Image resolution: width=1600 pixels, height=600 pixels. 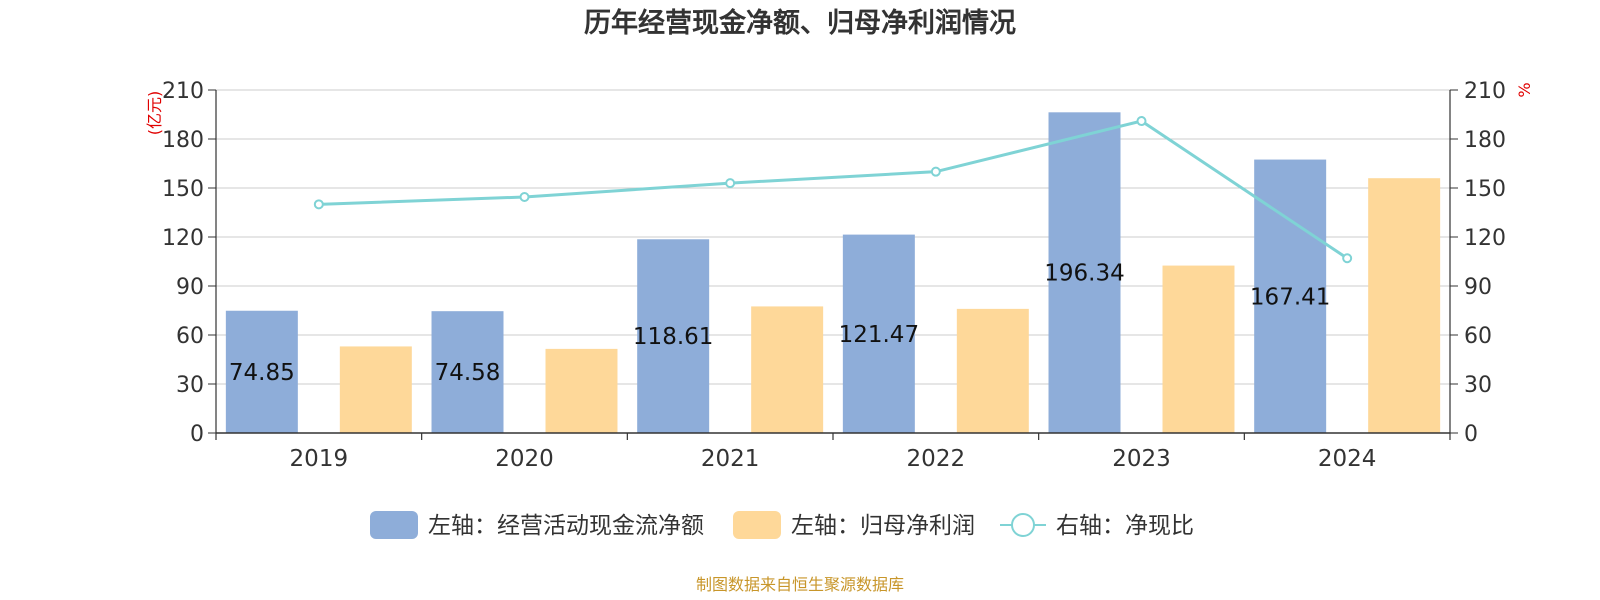 I want to click on x-tick-label: 2019, so click(x=319, y=459).